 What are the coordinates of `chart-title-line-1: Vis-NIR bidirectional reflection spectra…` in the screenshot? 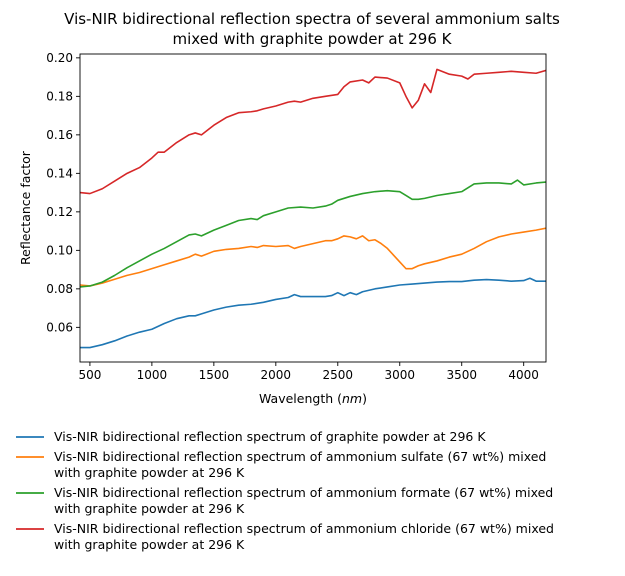 It's located at (312, 19).